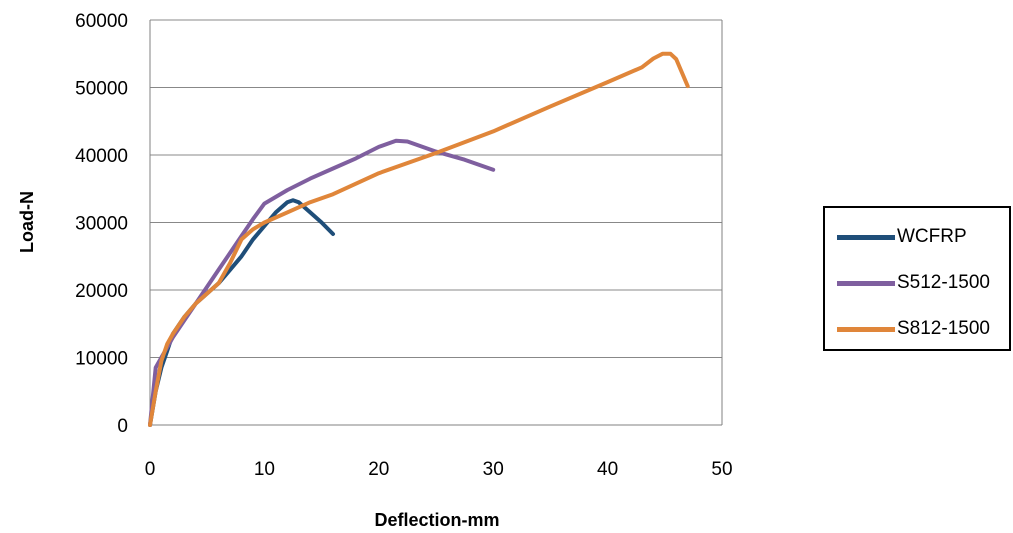  Describe the element at coordinates (101, 156) in the screenshot. I see `y-tick-label: 40000` at that location.